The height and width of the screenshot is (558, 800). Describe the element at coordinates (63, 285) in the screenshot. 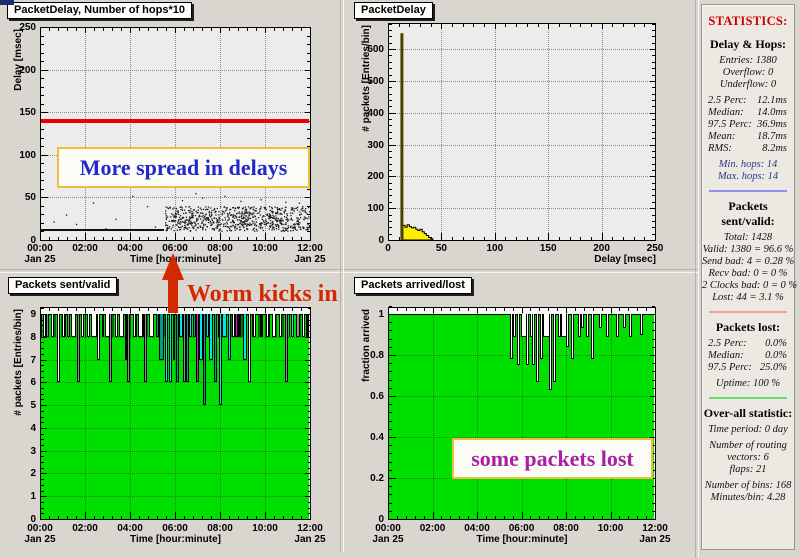

I see `pad3-title: Packets sent/valid` at that location.